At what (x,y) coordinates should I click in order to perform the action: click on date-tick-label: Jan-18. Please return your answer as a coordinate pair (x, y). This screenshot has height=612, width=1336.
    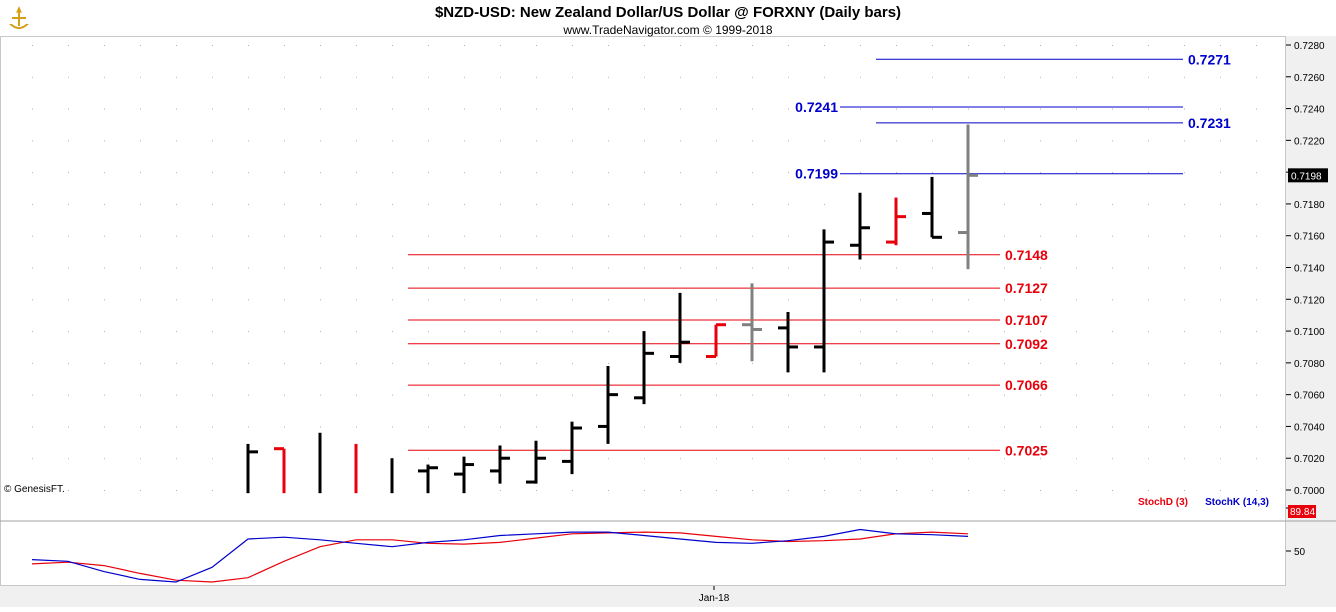
    Looking at the image, I should click on (714, 598).